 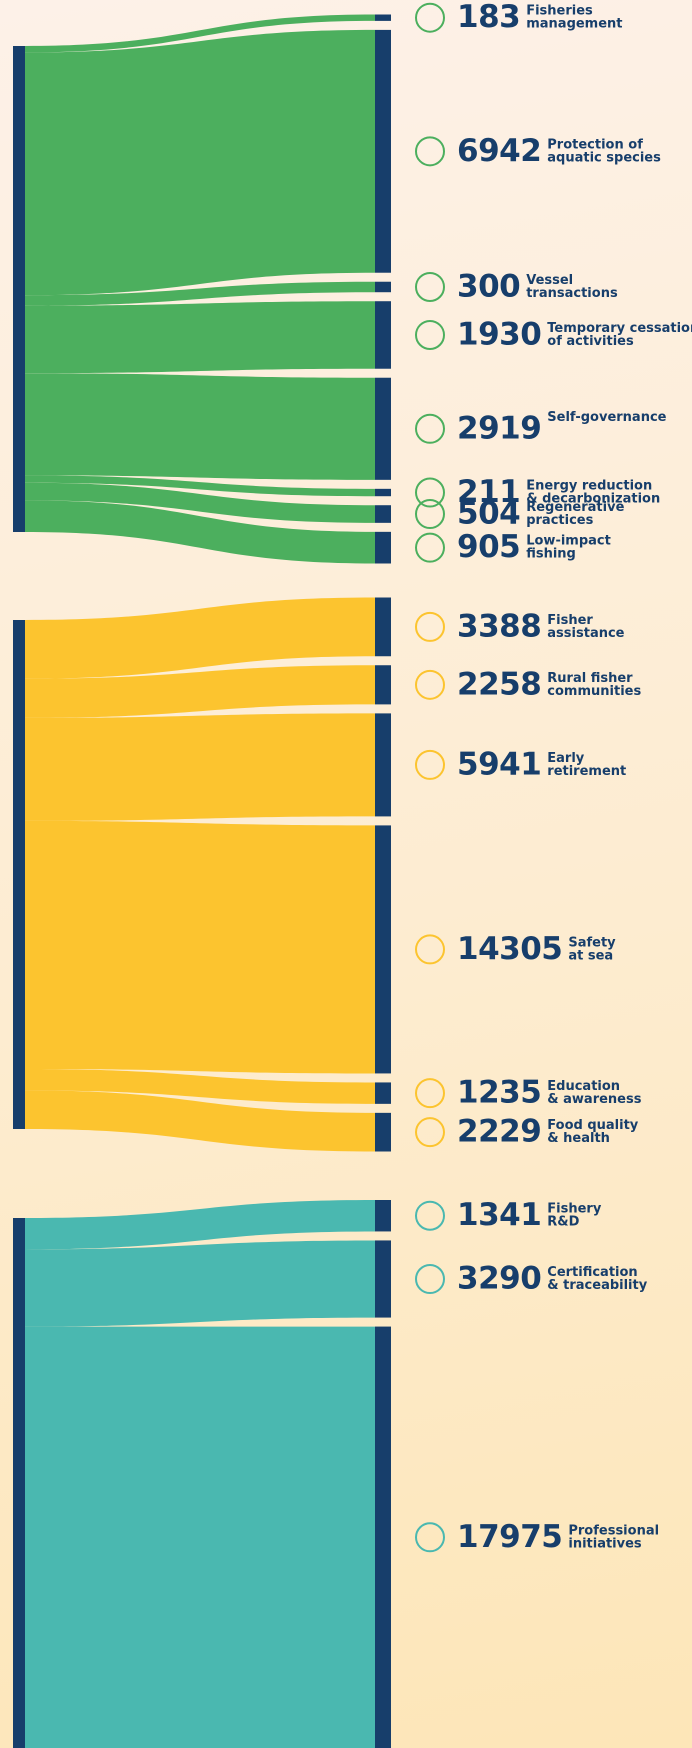 What do you see at coordinates (574, 23) in the screenshot?
I see `label-line: management` at bounding box center [574, 23].